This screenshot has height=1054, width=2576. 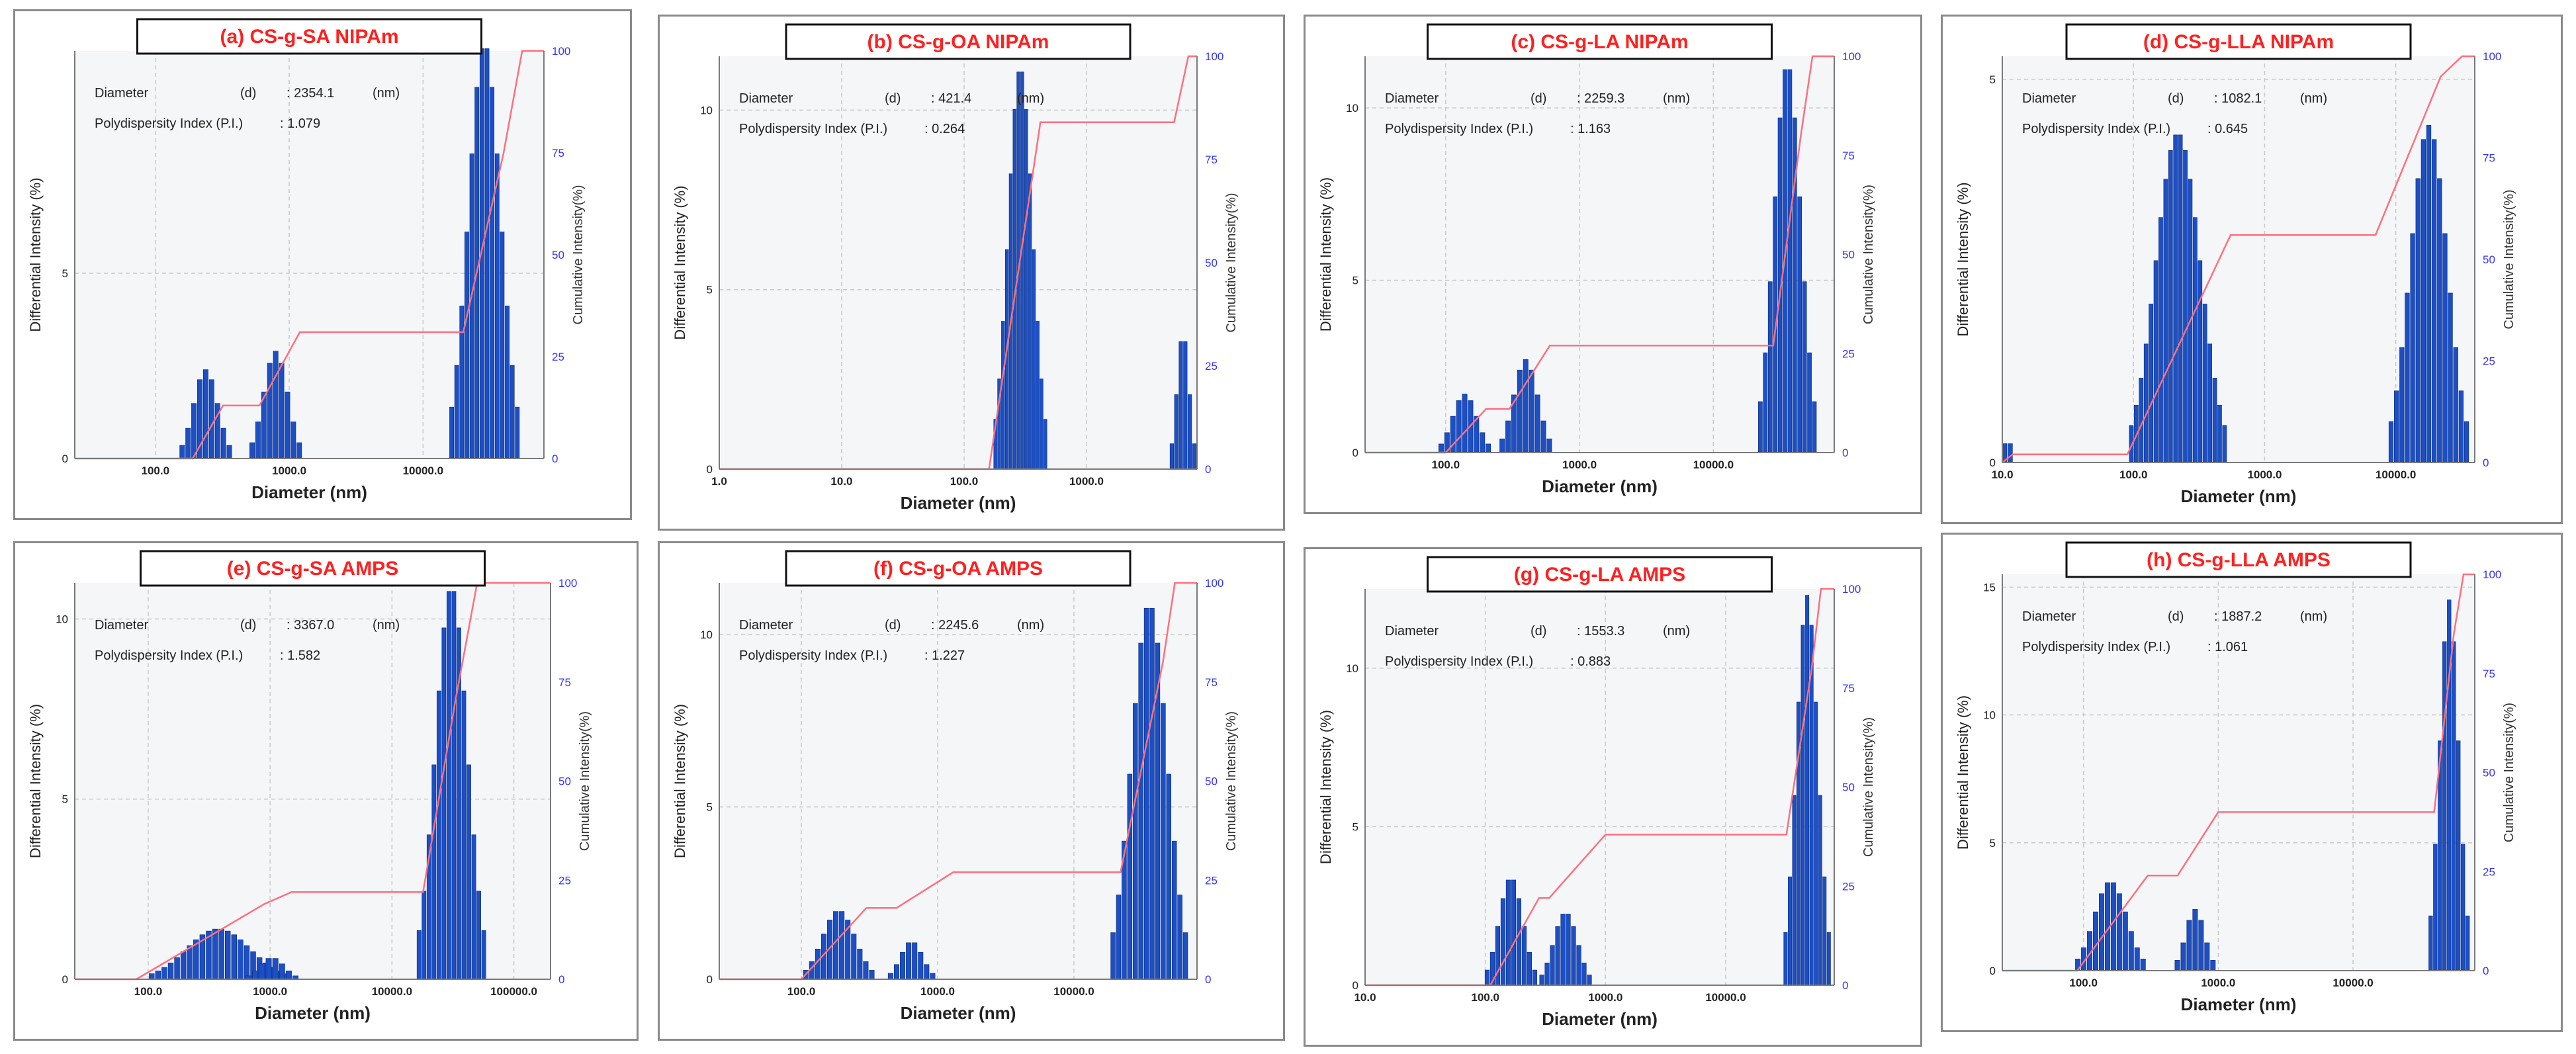 I want to click on diameter-d-label: (d), so click(x=2176, y=98).